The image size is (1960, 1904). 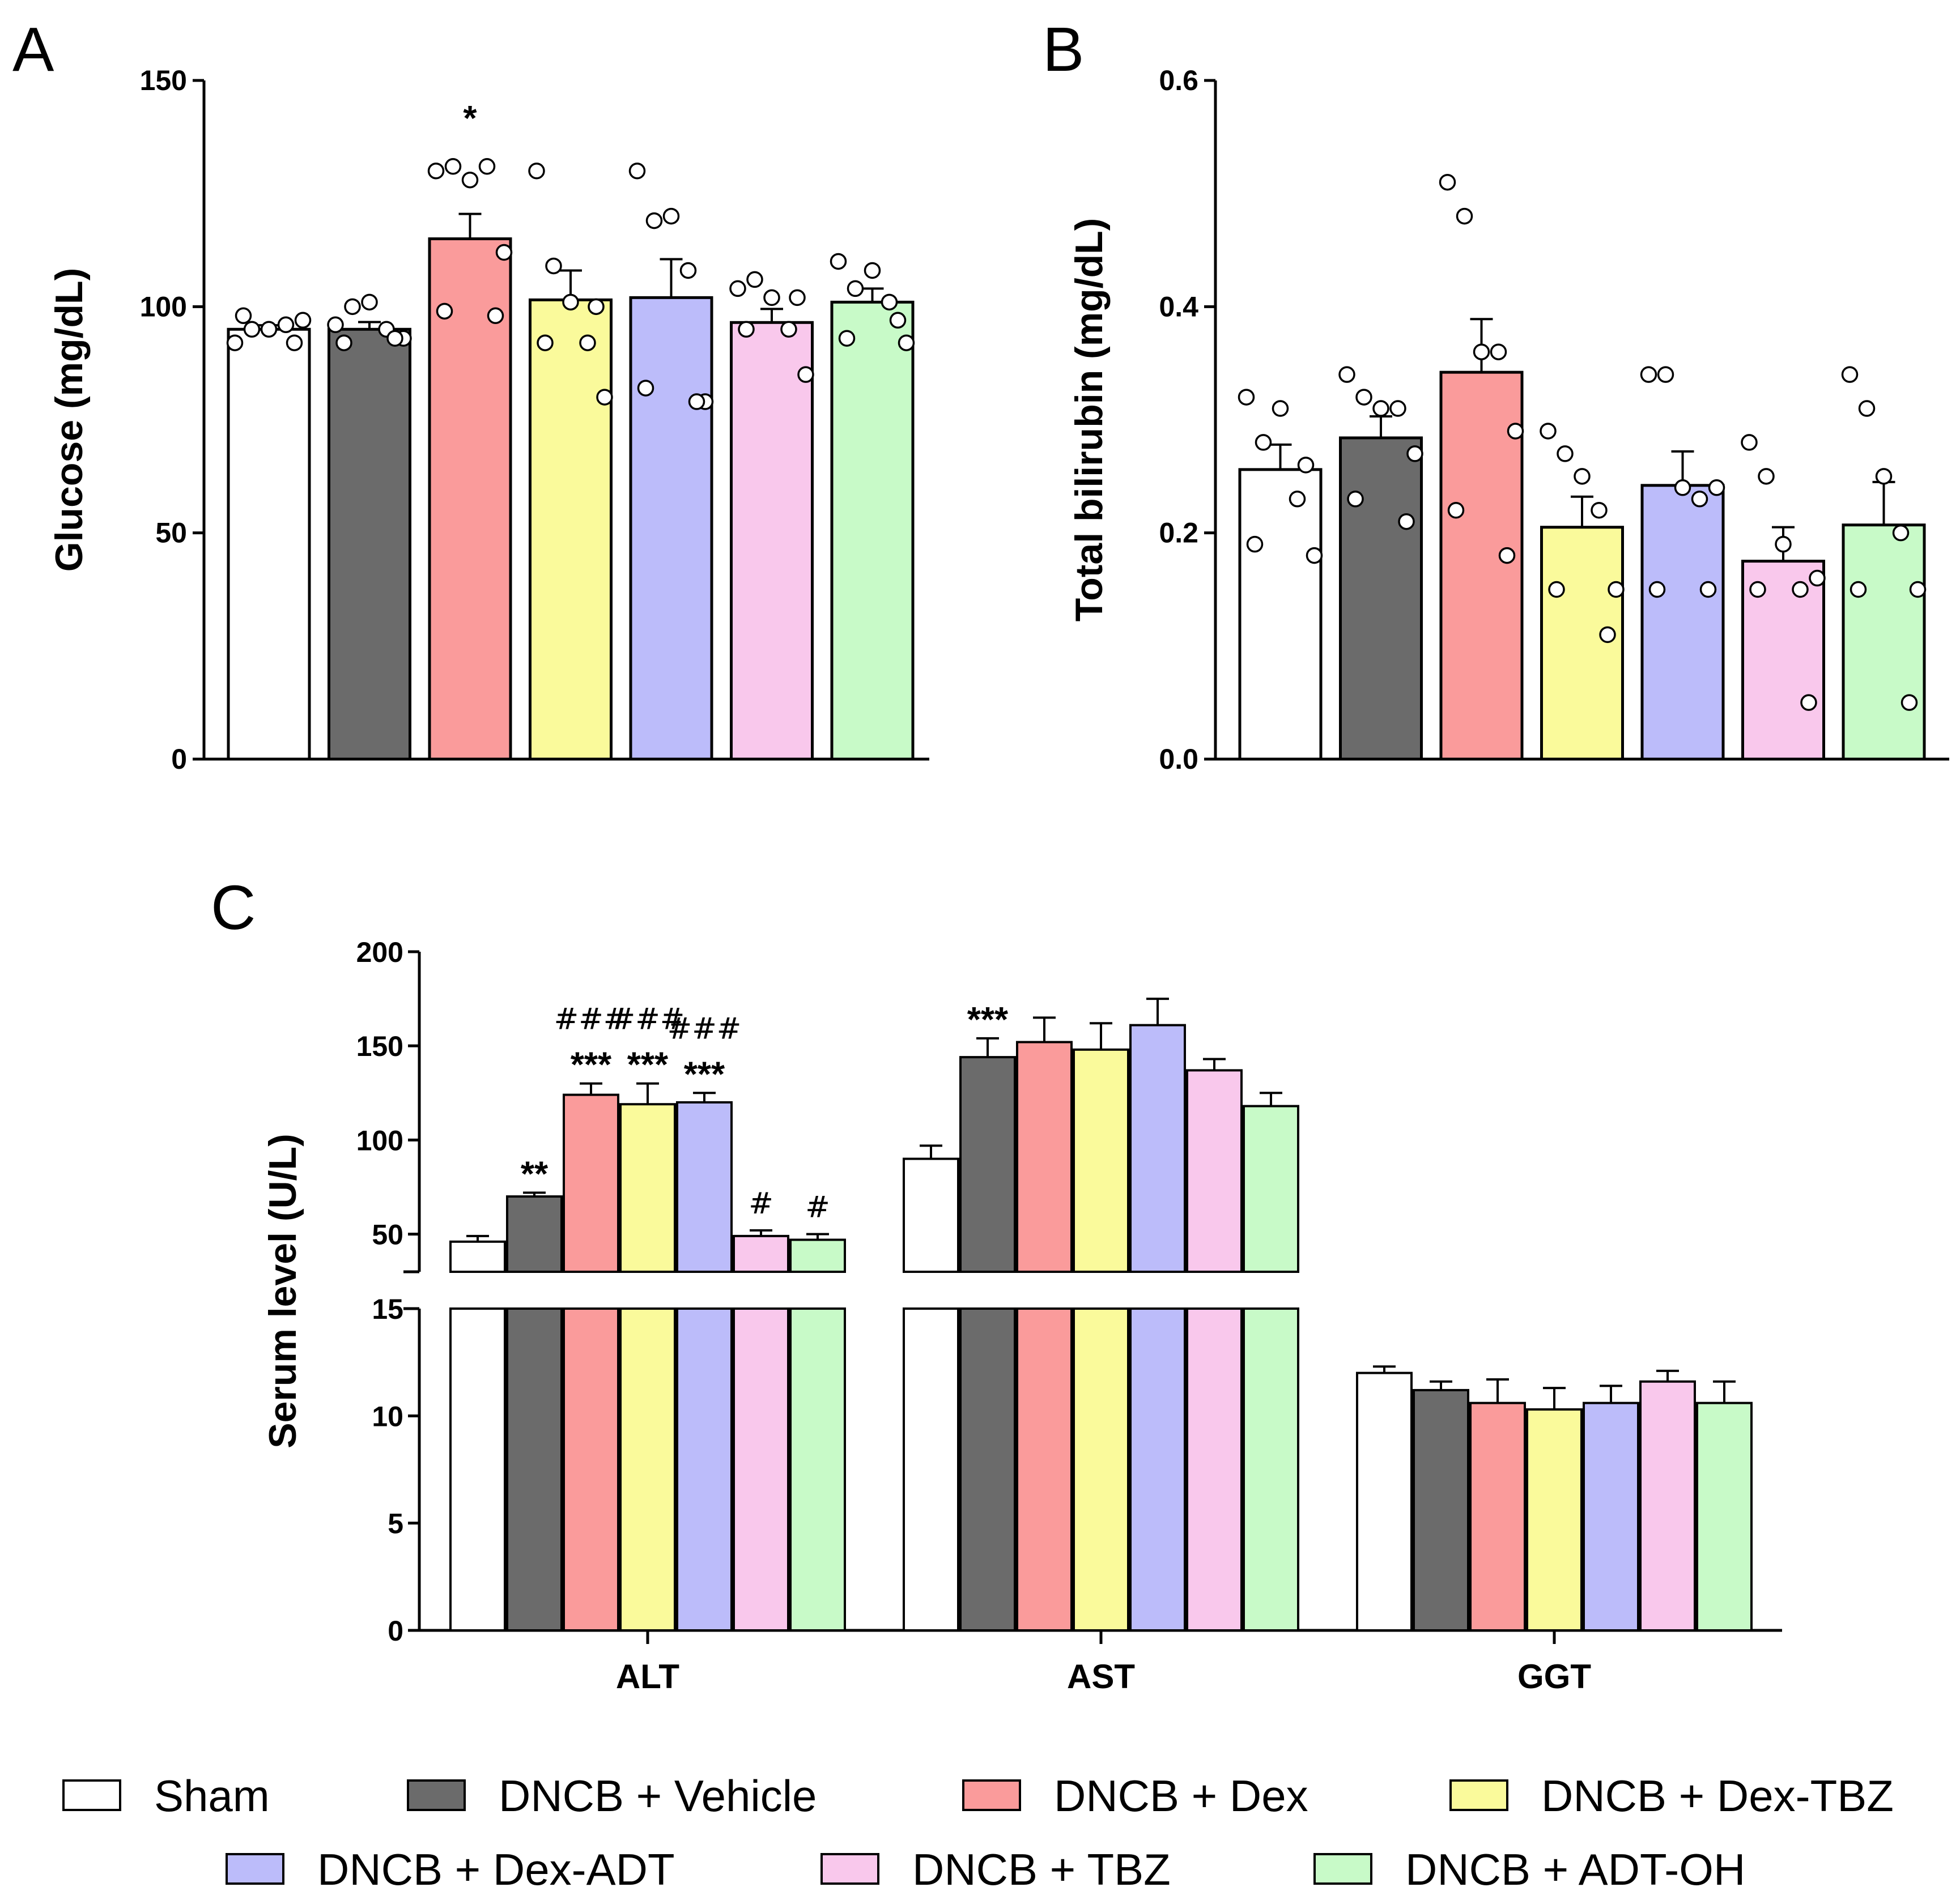 I want to click on legend-label: DNCB + TBZ, so click(x=1041, y=1869).